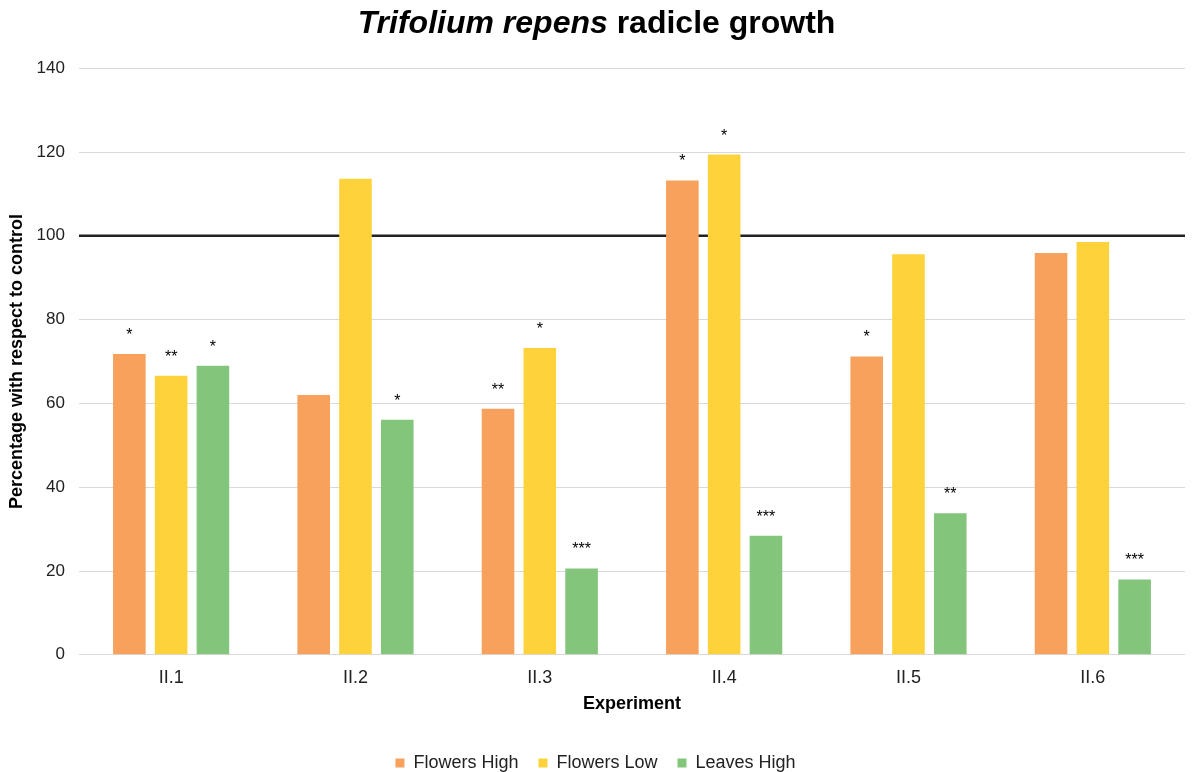  What do you see at coordinates (908, 676) in the screenshot?
I see `x-tick-label: II.5` at bounding box center [908, 676].